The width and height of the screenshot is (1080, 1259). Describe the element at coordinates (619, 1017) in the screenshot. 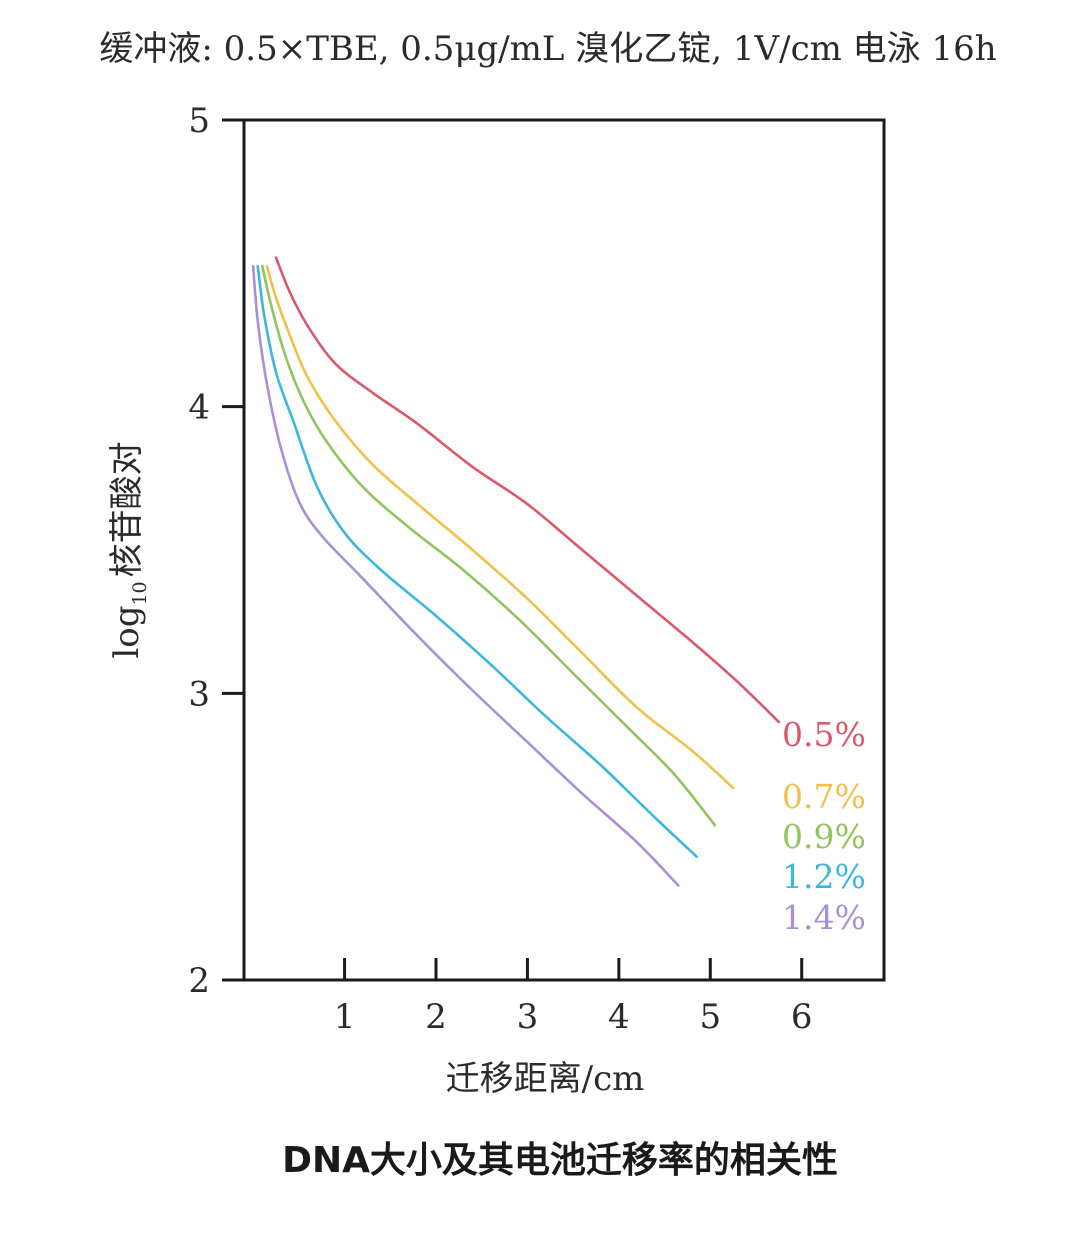

I see `x-tick-label: 4` at that location.